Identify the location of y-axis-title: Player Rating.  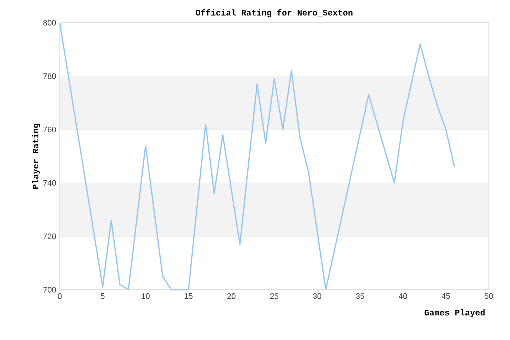
(36, 156).